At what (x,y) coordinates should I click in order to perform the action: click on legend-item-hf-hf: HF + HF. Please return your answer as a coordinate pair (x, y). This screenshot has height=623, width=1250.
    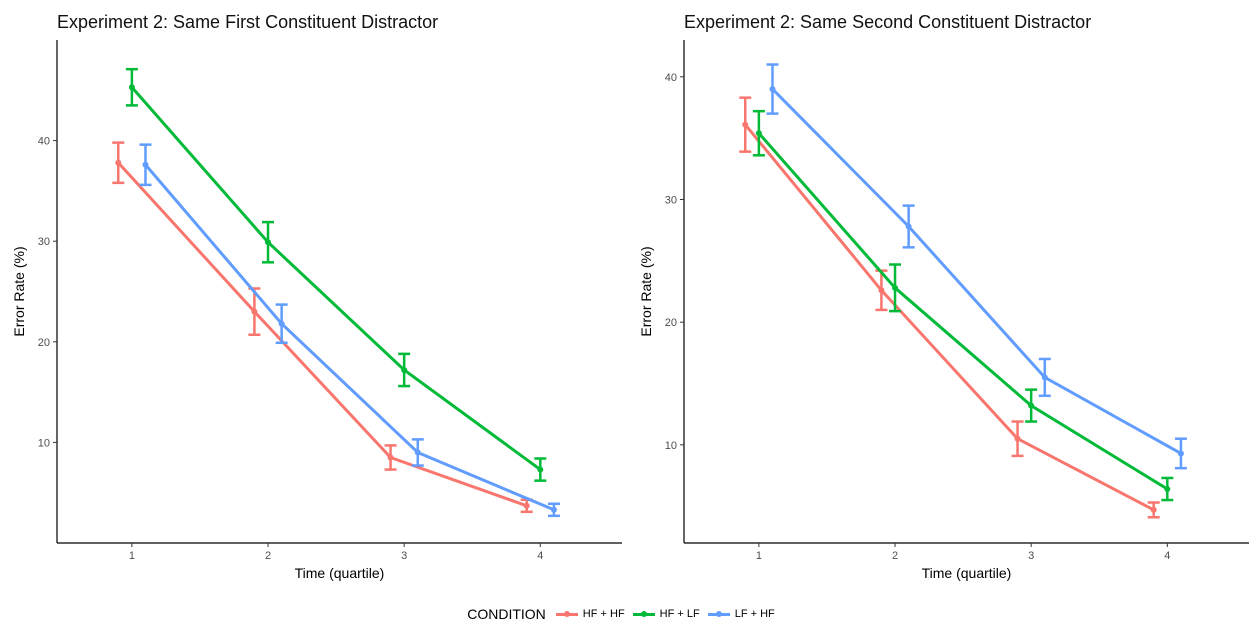
    Looking at the image, I should click on (590, 613).